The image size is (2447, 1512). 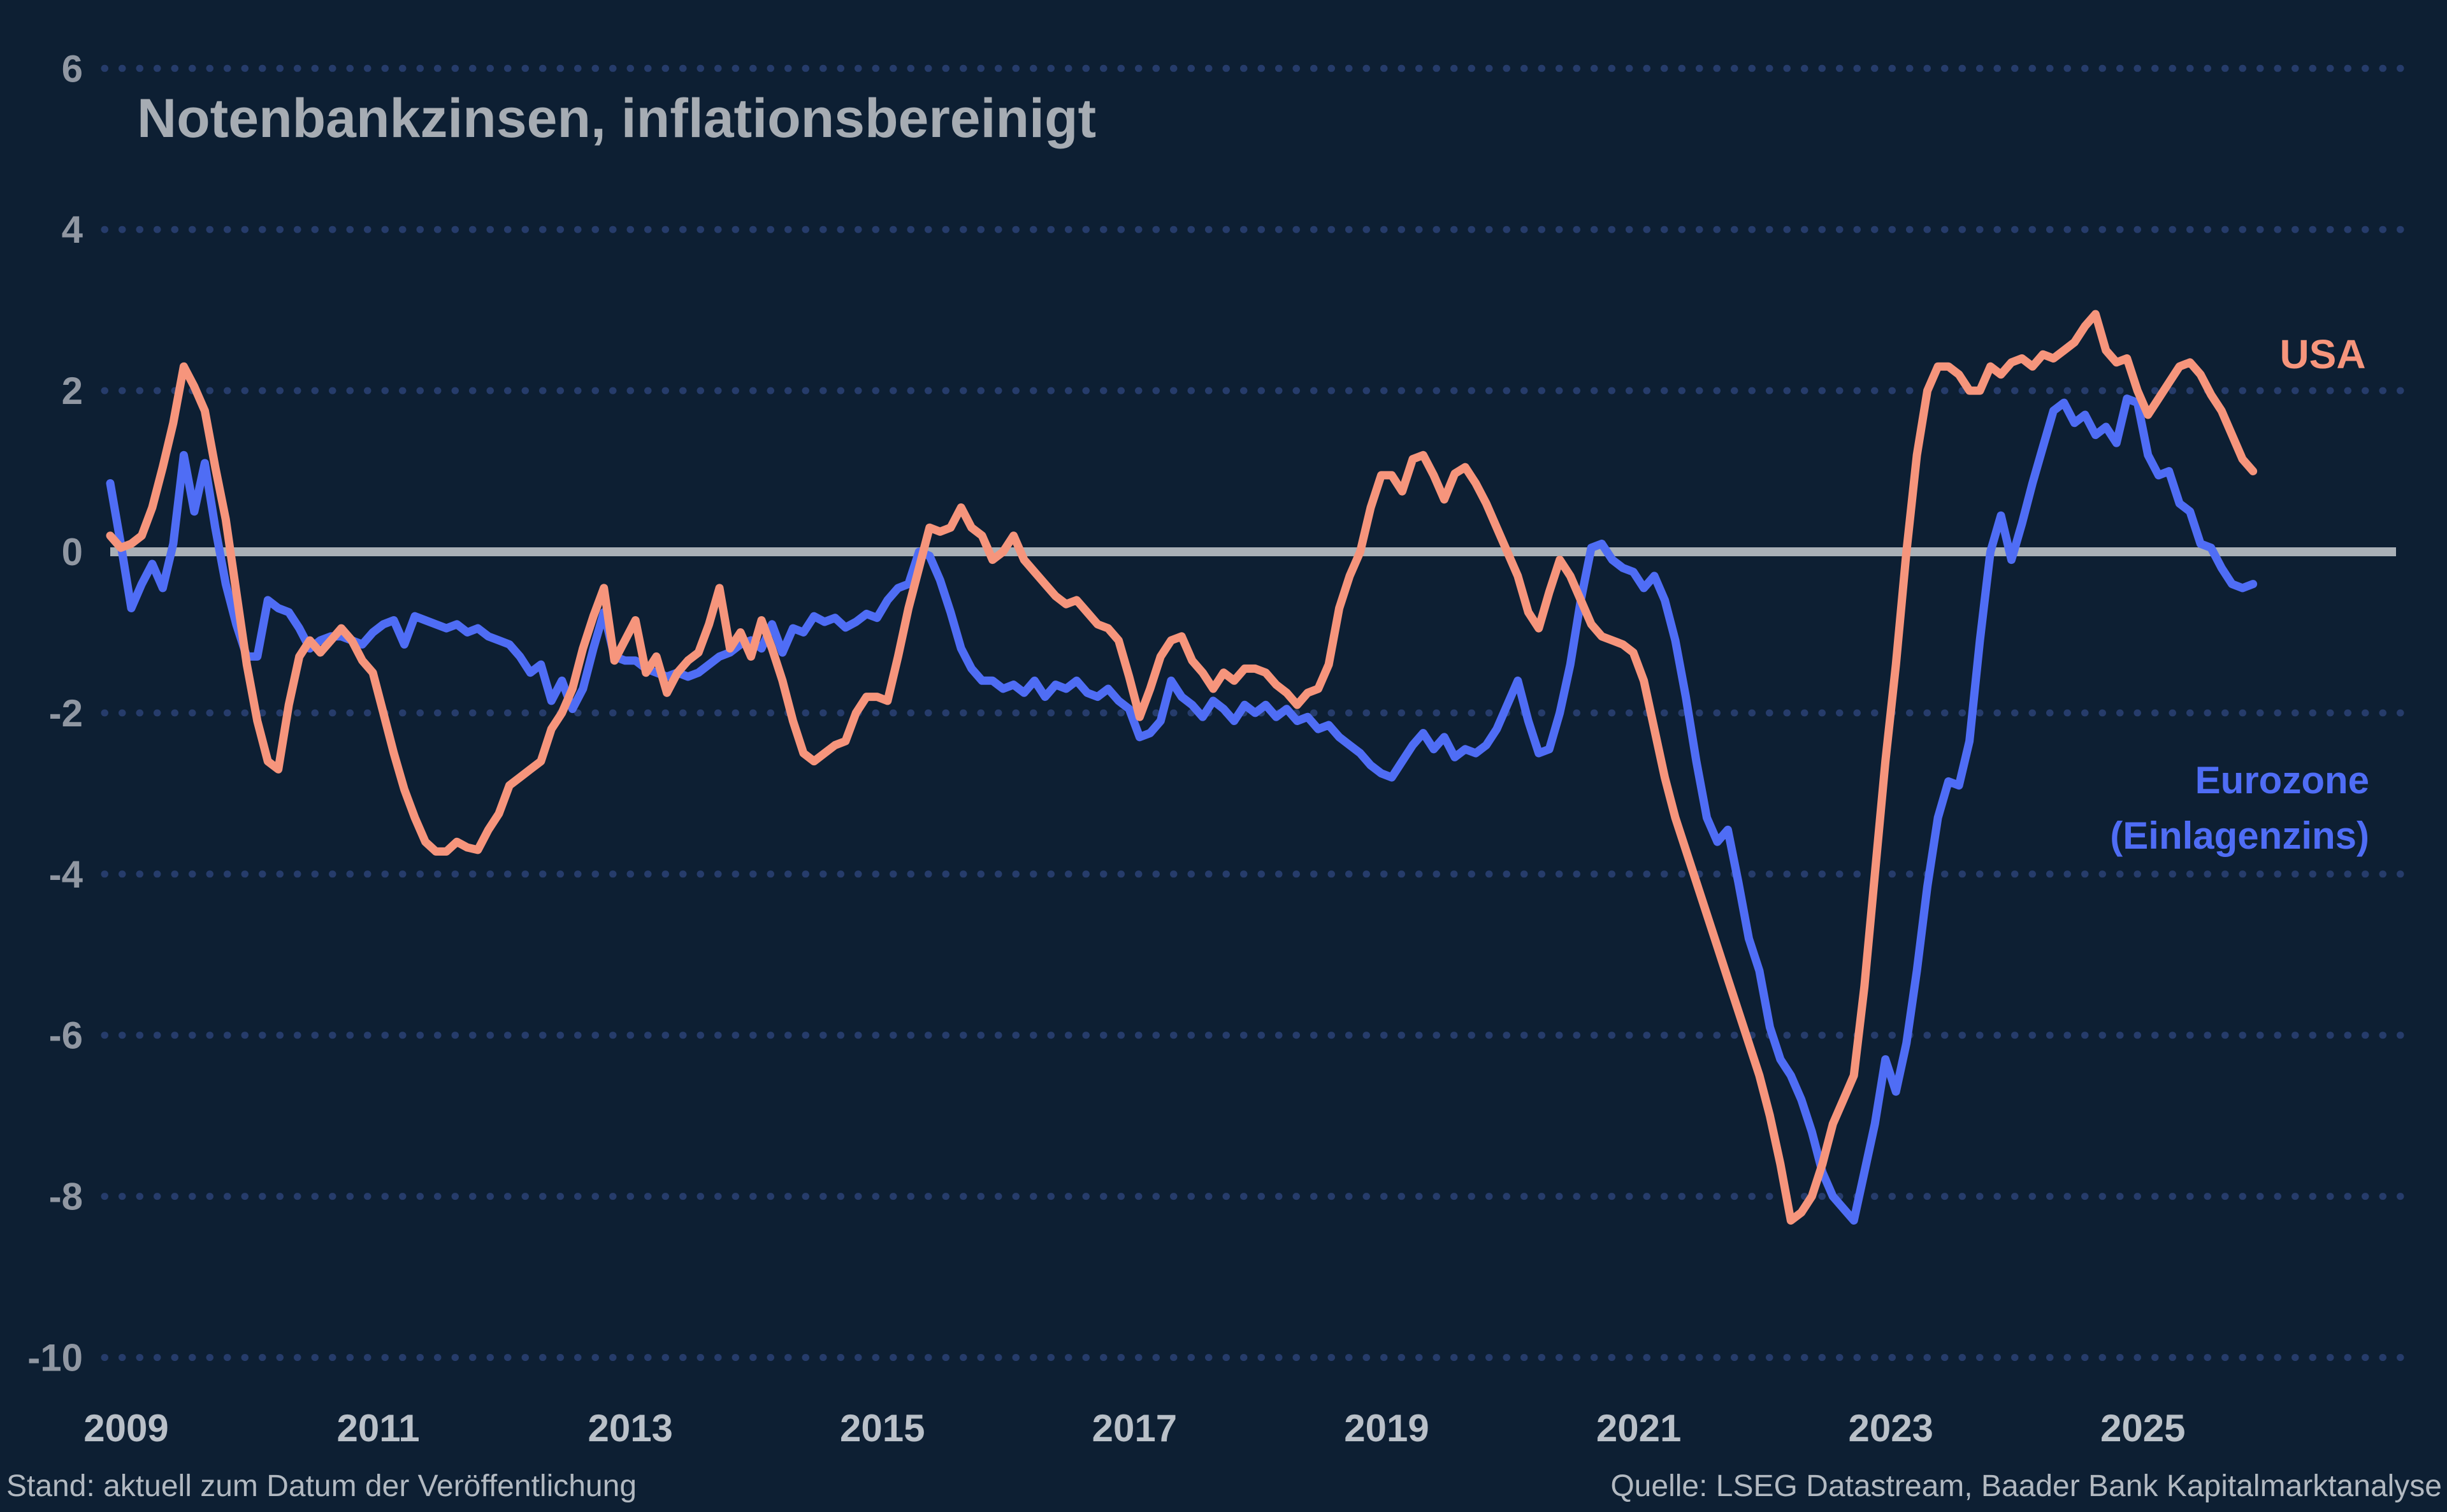 What do you see at coordinates (2282, 780) in the screenshot?
I see `legend-label-eurozone: Eurozone` at bounding box center [2282, 780].